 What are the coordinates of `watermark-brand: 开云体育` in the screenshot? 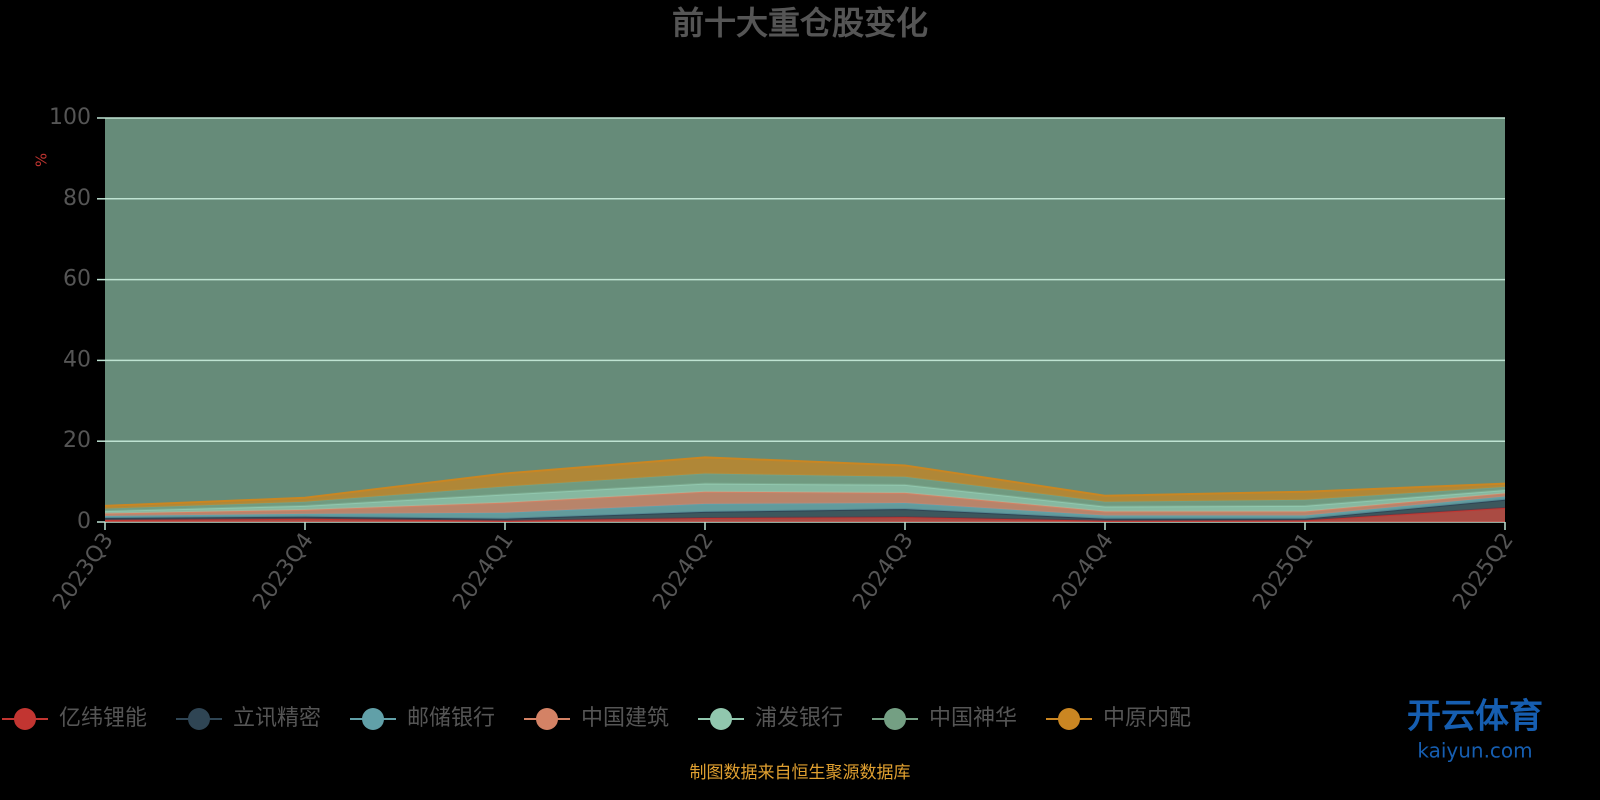 It's located at (1475, 717).